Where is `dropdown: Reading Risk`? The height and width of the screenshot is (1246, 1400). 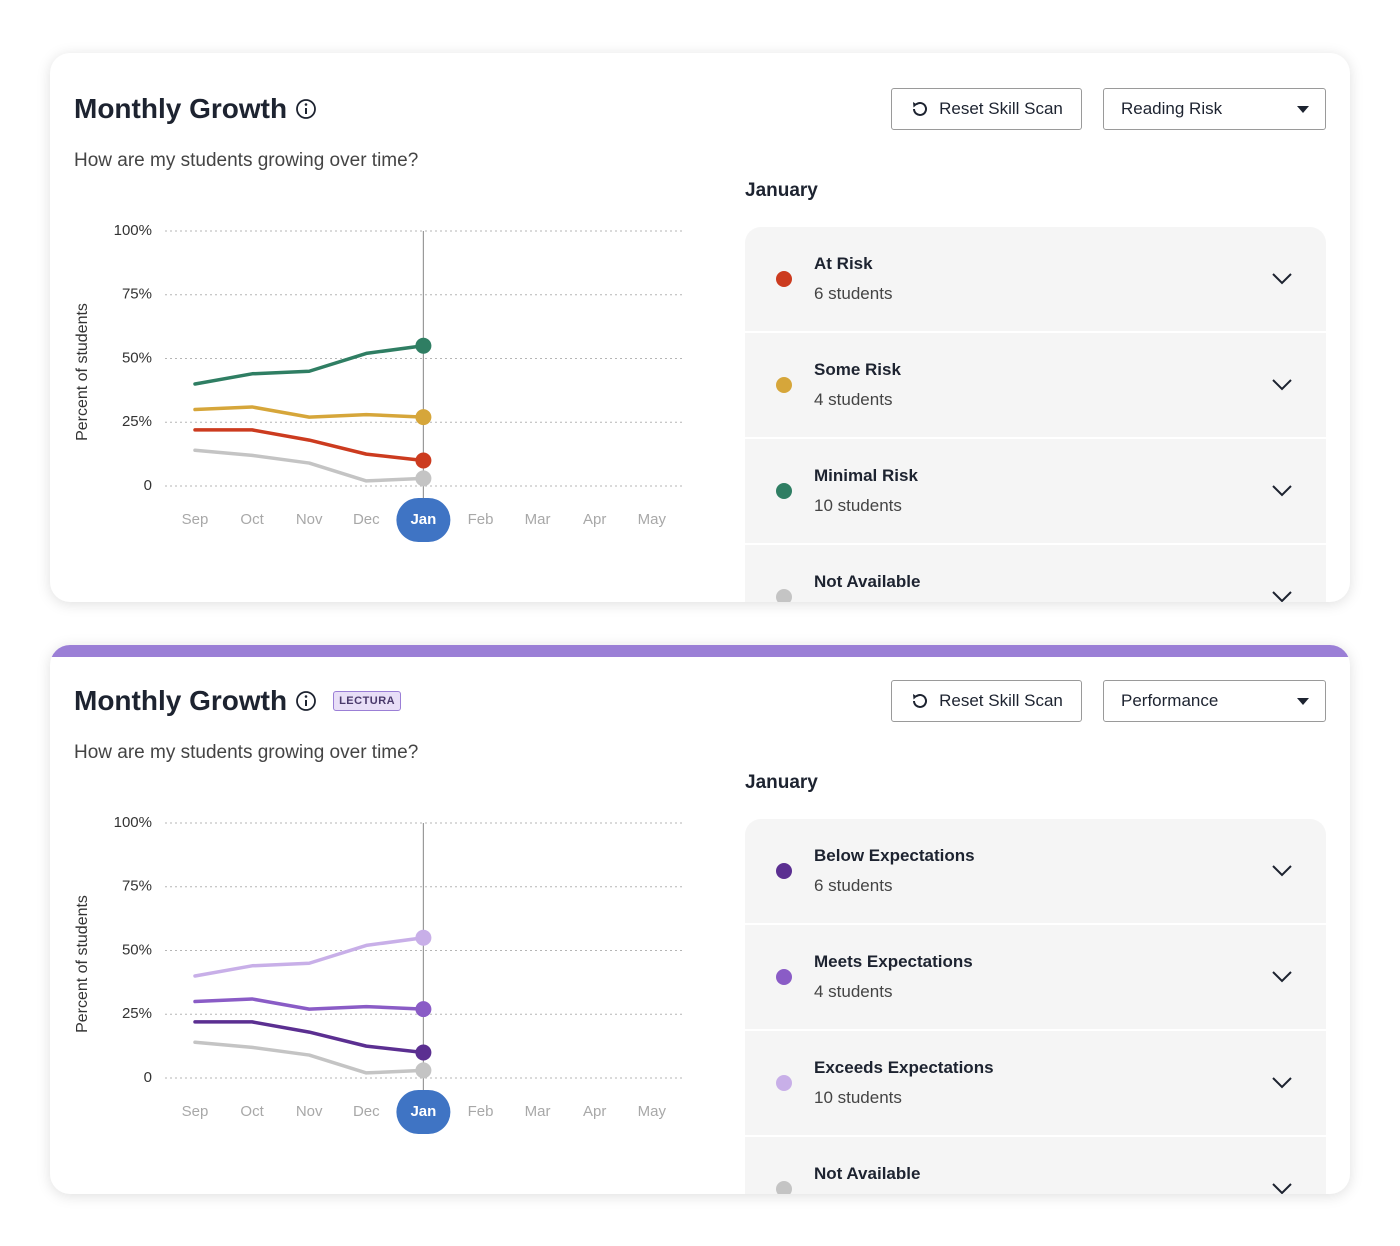 dropdown: Reading Risk is located at coordinates (1214, 109).